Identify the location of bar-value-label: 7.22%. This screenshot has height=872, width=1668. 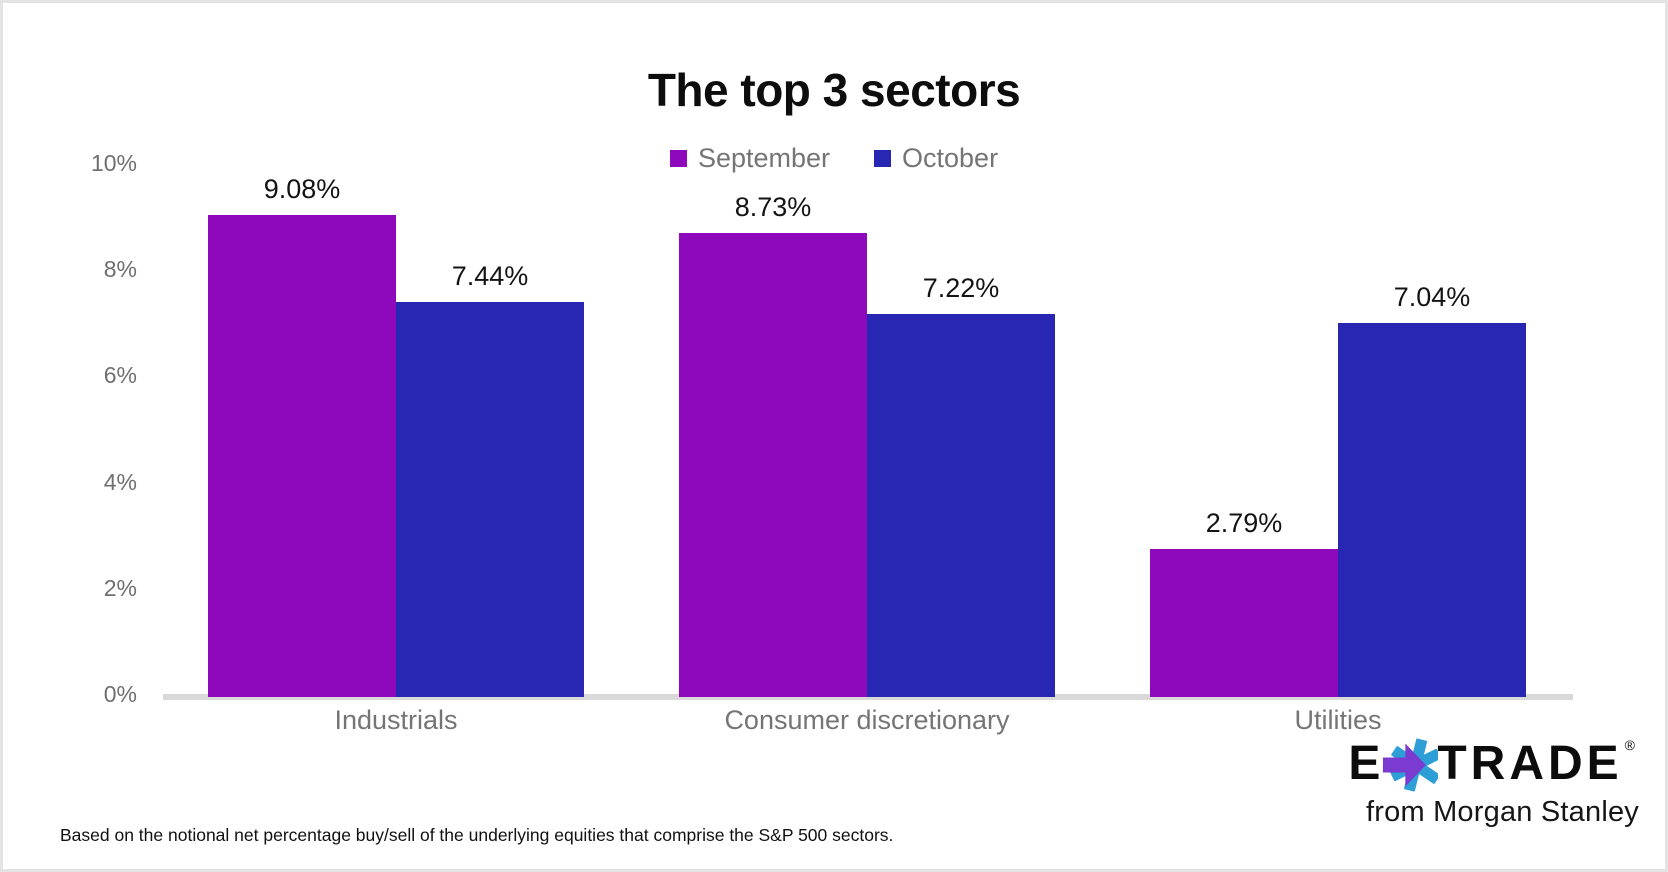
(961, 287).